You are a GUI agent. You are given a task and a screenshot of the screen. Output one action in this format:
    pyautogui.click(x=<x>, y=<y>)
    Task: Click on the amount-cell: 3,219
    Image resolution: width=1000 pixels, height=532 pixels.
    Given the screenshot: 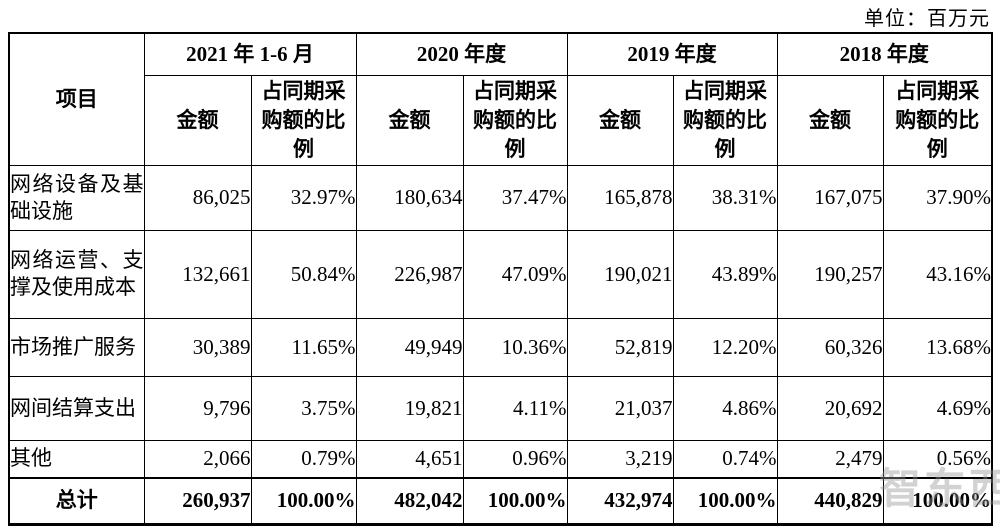 What is the action you would take?
    pyautogui.click(x=620, y=459)
    